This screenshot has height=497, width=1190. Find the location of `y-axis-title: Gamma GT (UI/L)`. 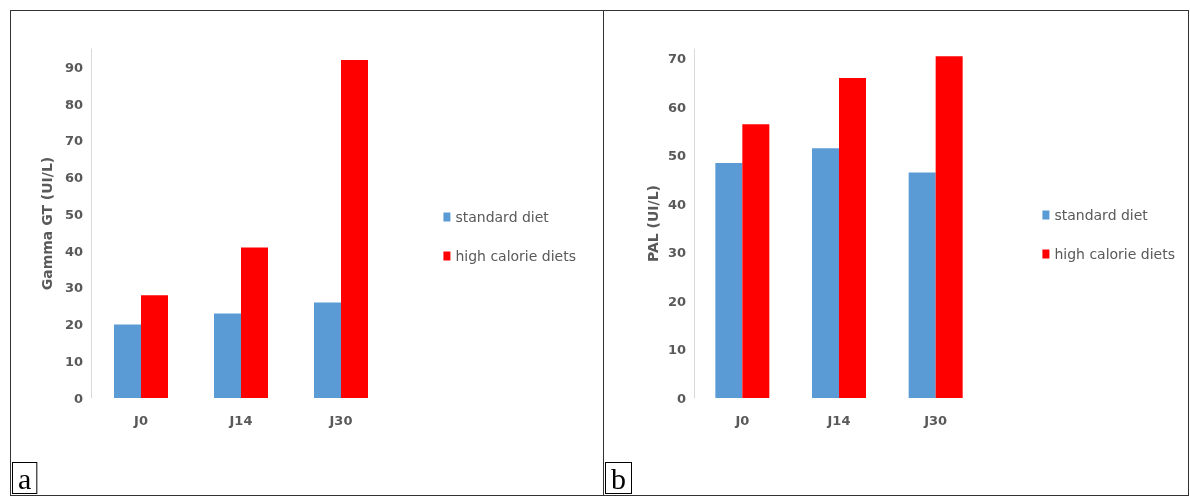

y-axis-title: Gamma GT (UI/L) is located at coordinates (47, 223).